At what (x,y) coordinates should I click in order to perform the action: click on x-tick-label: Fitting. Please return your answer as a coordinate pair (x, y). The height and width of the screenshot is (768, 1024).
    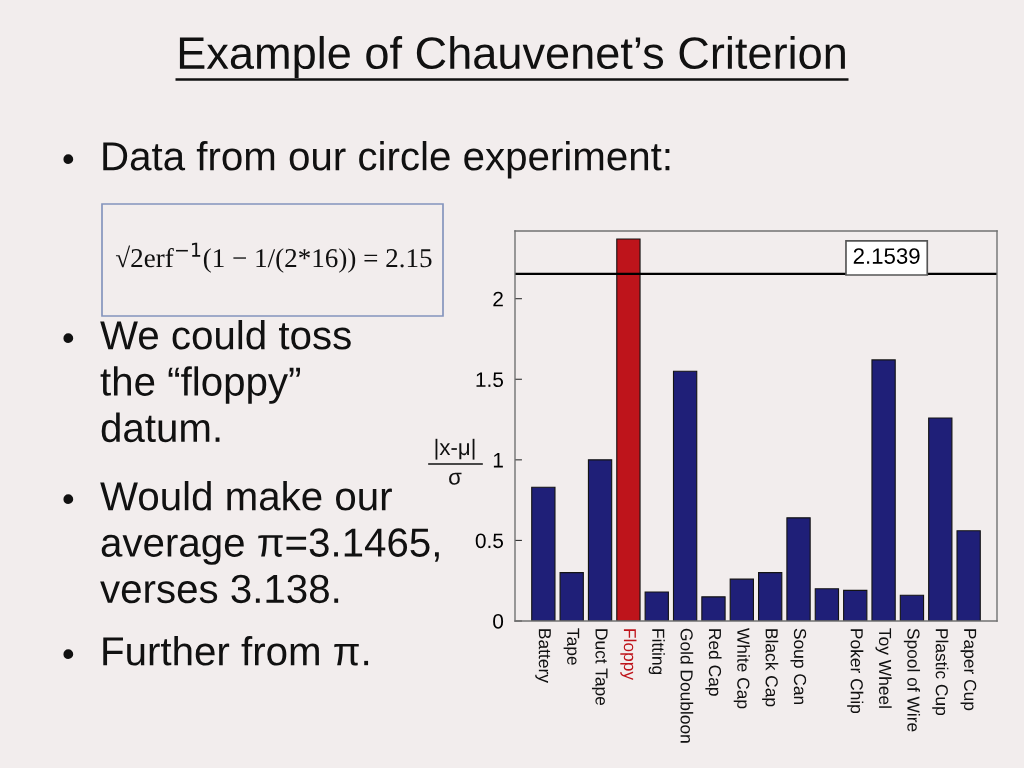
    Looking at the image, I should click on (656, 652).